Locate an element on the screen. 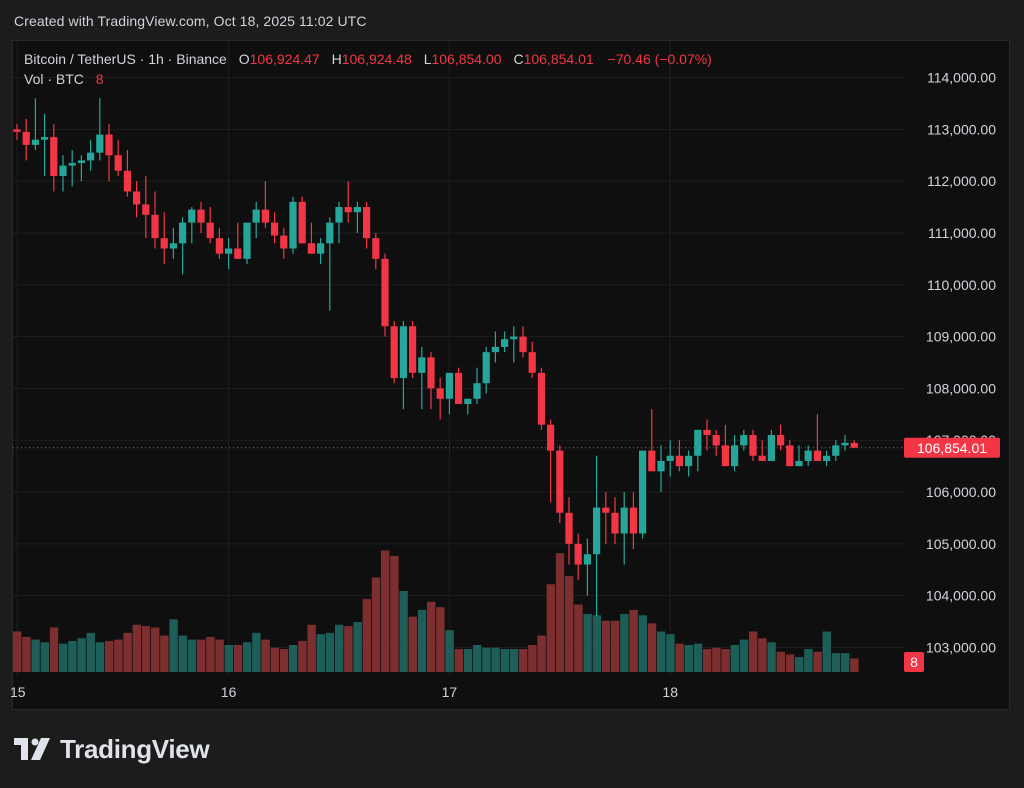  price-tick-label: 111,000.00 is located at coordinates (962, 233).